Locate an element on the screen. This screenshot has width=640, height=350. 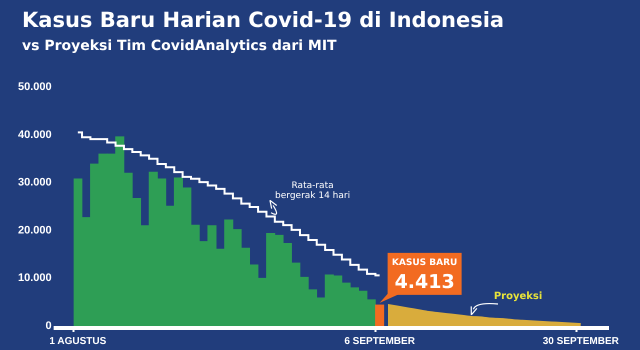
chart-subtitle: vs Proyeksi Tim CovidAnalytics dari MIT is located at coordinates (179, 46).